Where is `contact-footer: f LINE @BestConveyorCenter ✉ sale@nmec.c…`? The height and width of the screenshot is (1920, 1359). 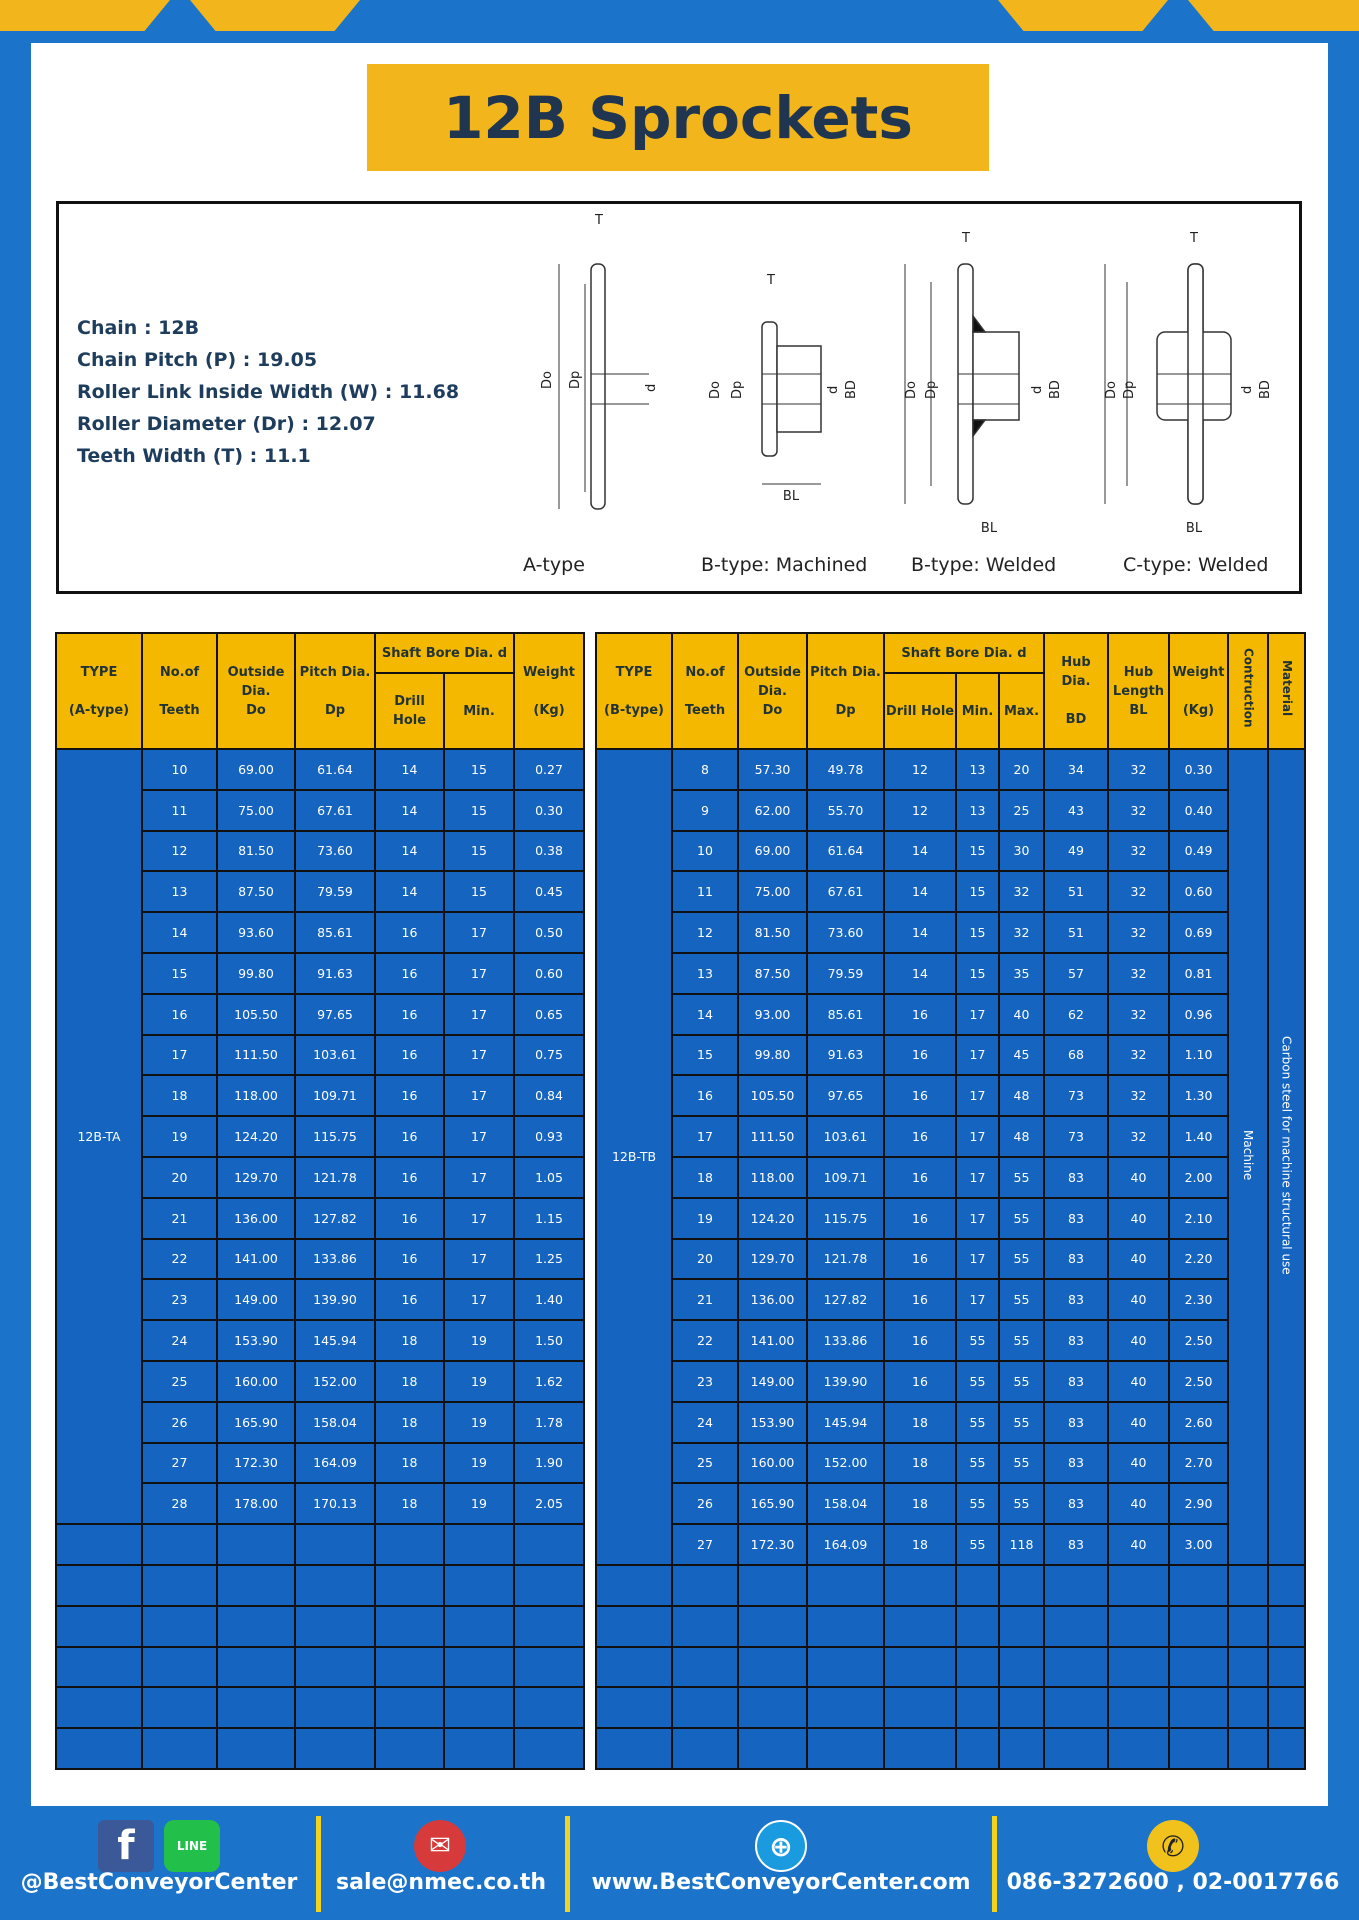 contact-footer: f LINE @BestConveyorCenter ✉ sale@nmec.c… is located at coordinates (679, 1863).